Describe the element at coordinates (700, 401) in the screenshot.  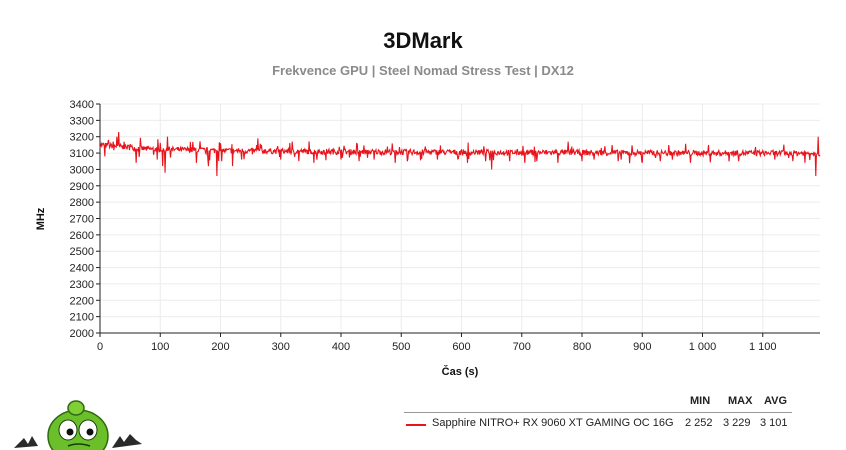
I see `legend-header-min: MIN` at that location.